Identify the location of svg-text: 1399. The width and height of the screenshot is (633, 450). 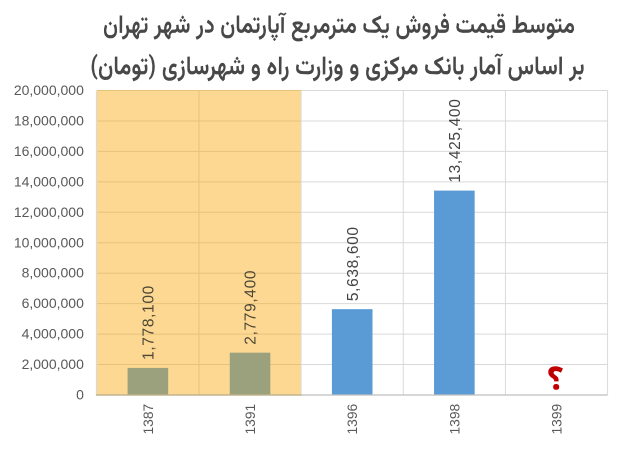
(557, 418).